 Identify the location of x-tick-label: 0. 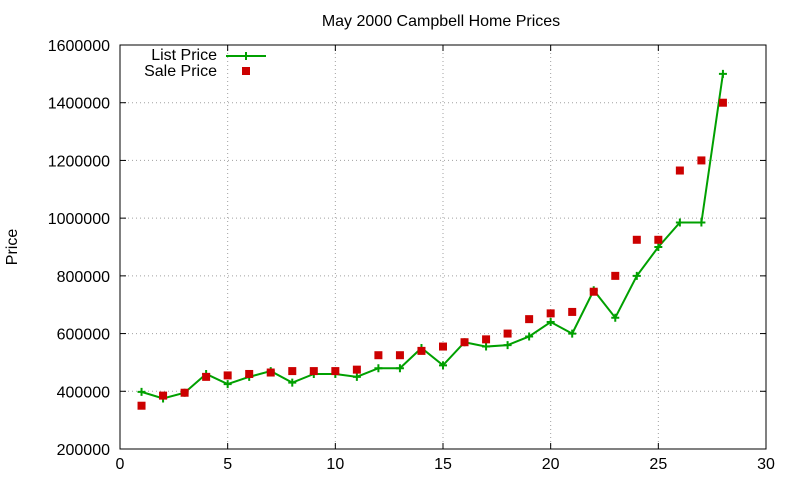
(120, 464).